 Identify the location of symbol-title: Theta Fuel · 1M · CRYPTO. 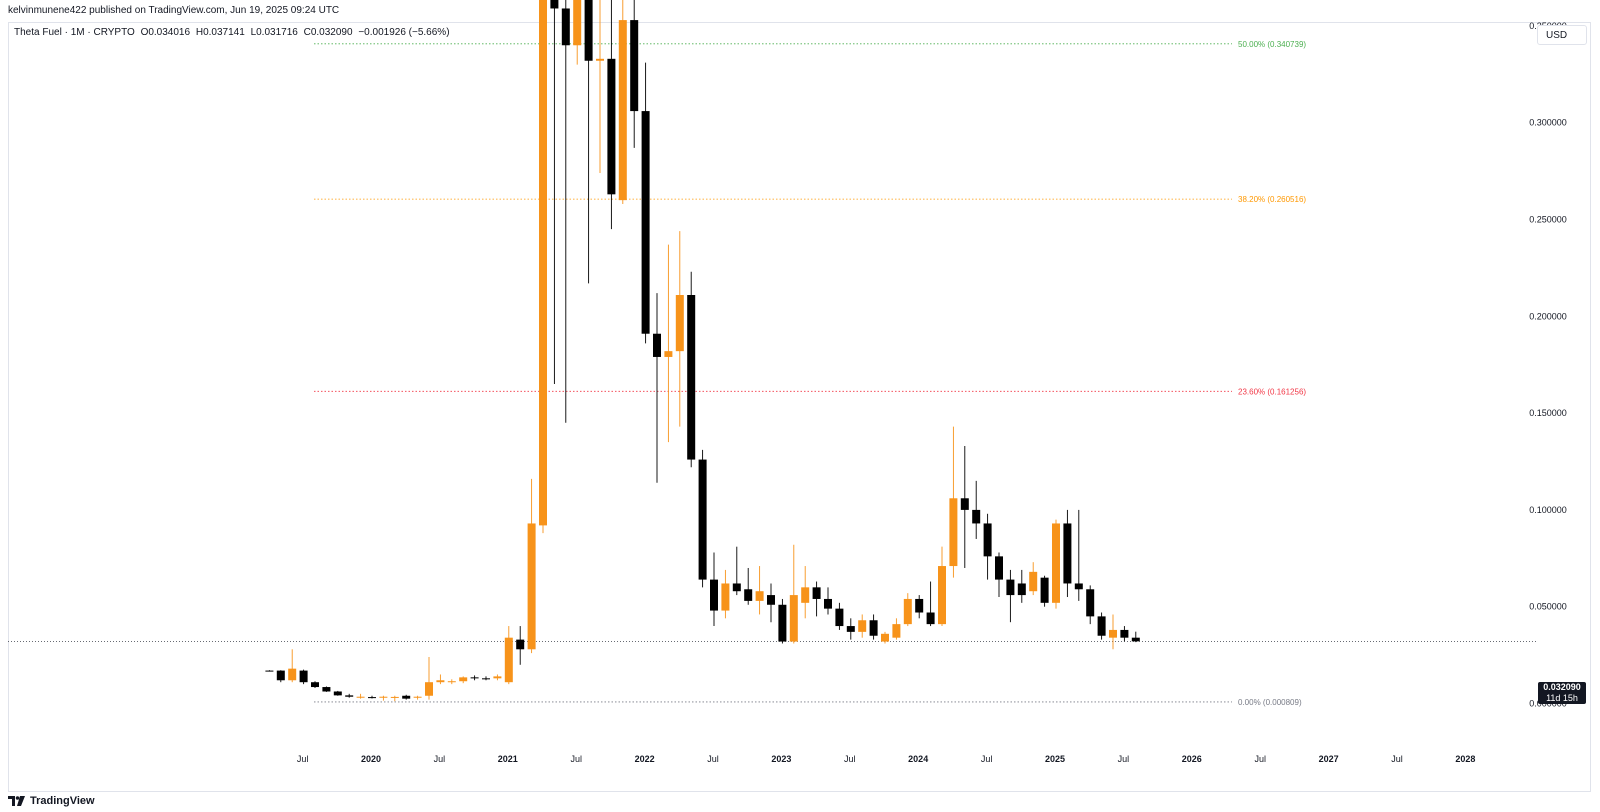
(74, 32).